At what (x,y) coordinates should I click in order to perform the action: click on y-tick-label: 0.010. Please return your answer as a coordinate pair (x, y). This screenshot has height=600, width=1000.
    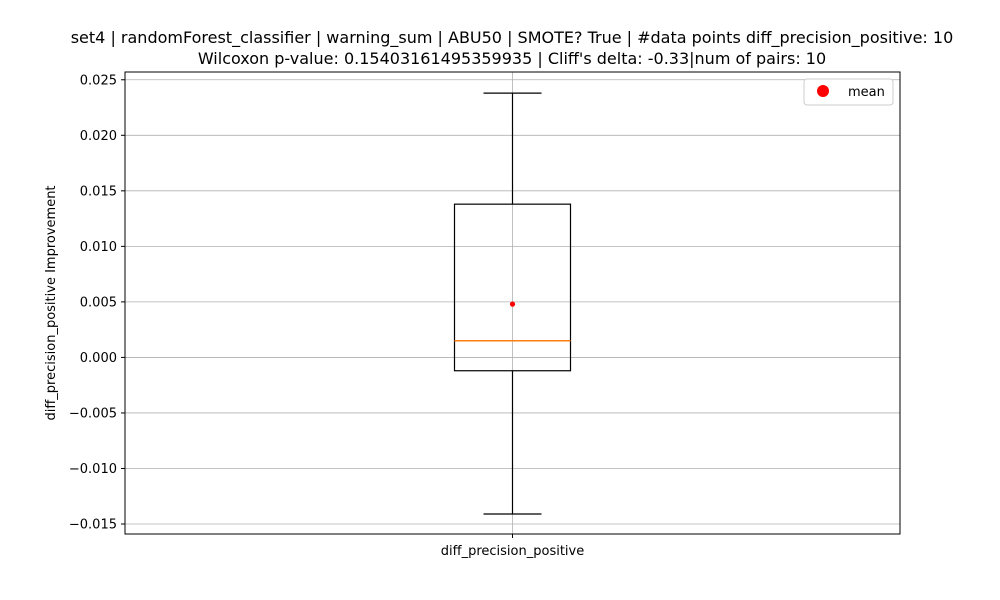
    Looking at the image, I should click on (98, 247).